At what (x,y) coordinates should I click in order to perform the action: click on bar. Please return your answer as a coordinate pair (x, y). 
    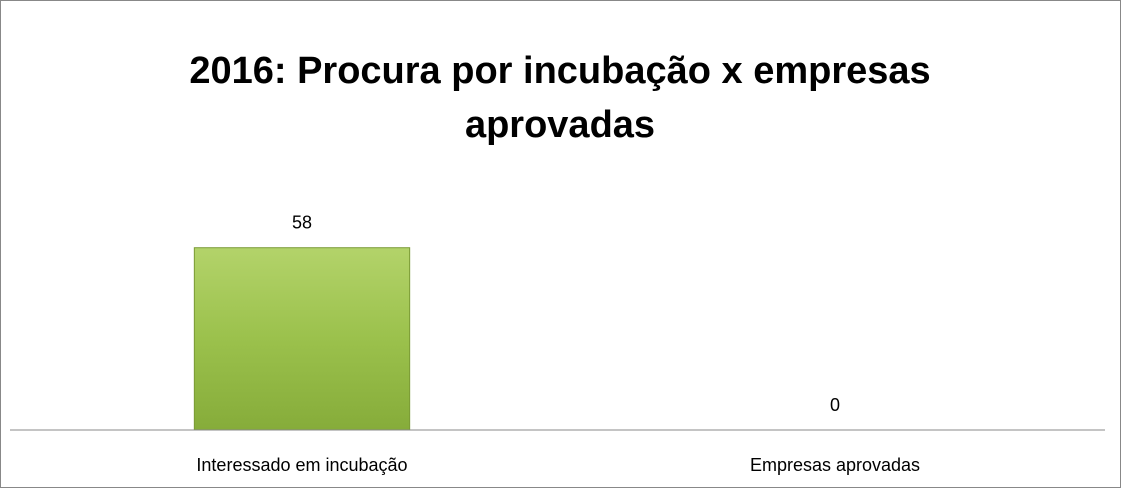
    Looking at the image, I should click on (302, 339).